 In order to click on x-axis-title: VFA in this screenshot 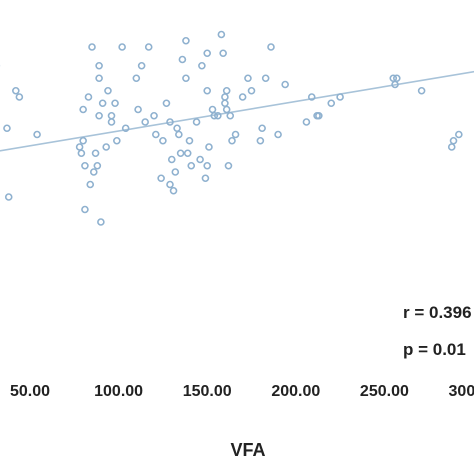, I will do `click(247, 450)`.